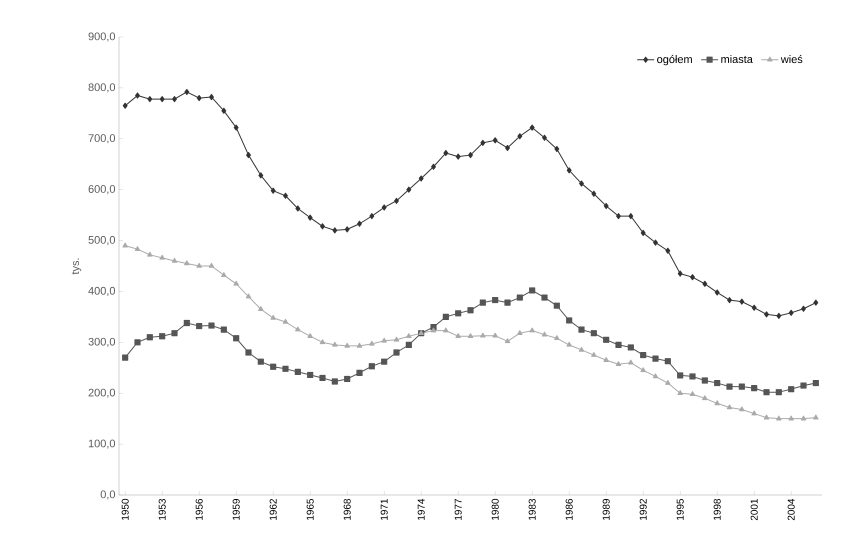  Describe the element at coordinates (199, 509) in the screenshot. I see `x-tick-label: 1956` at that location.